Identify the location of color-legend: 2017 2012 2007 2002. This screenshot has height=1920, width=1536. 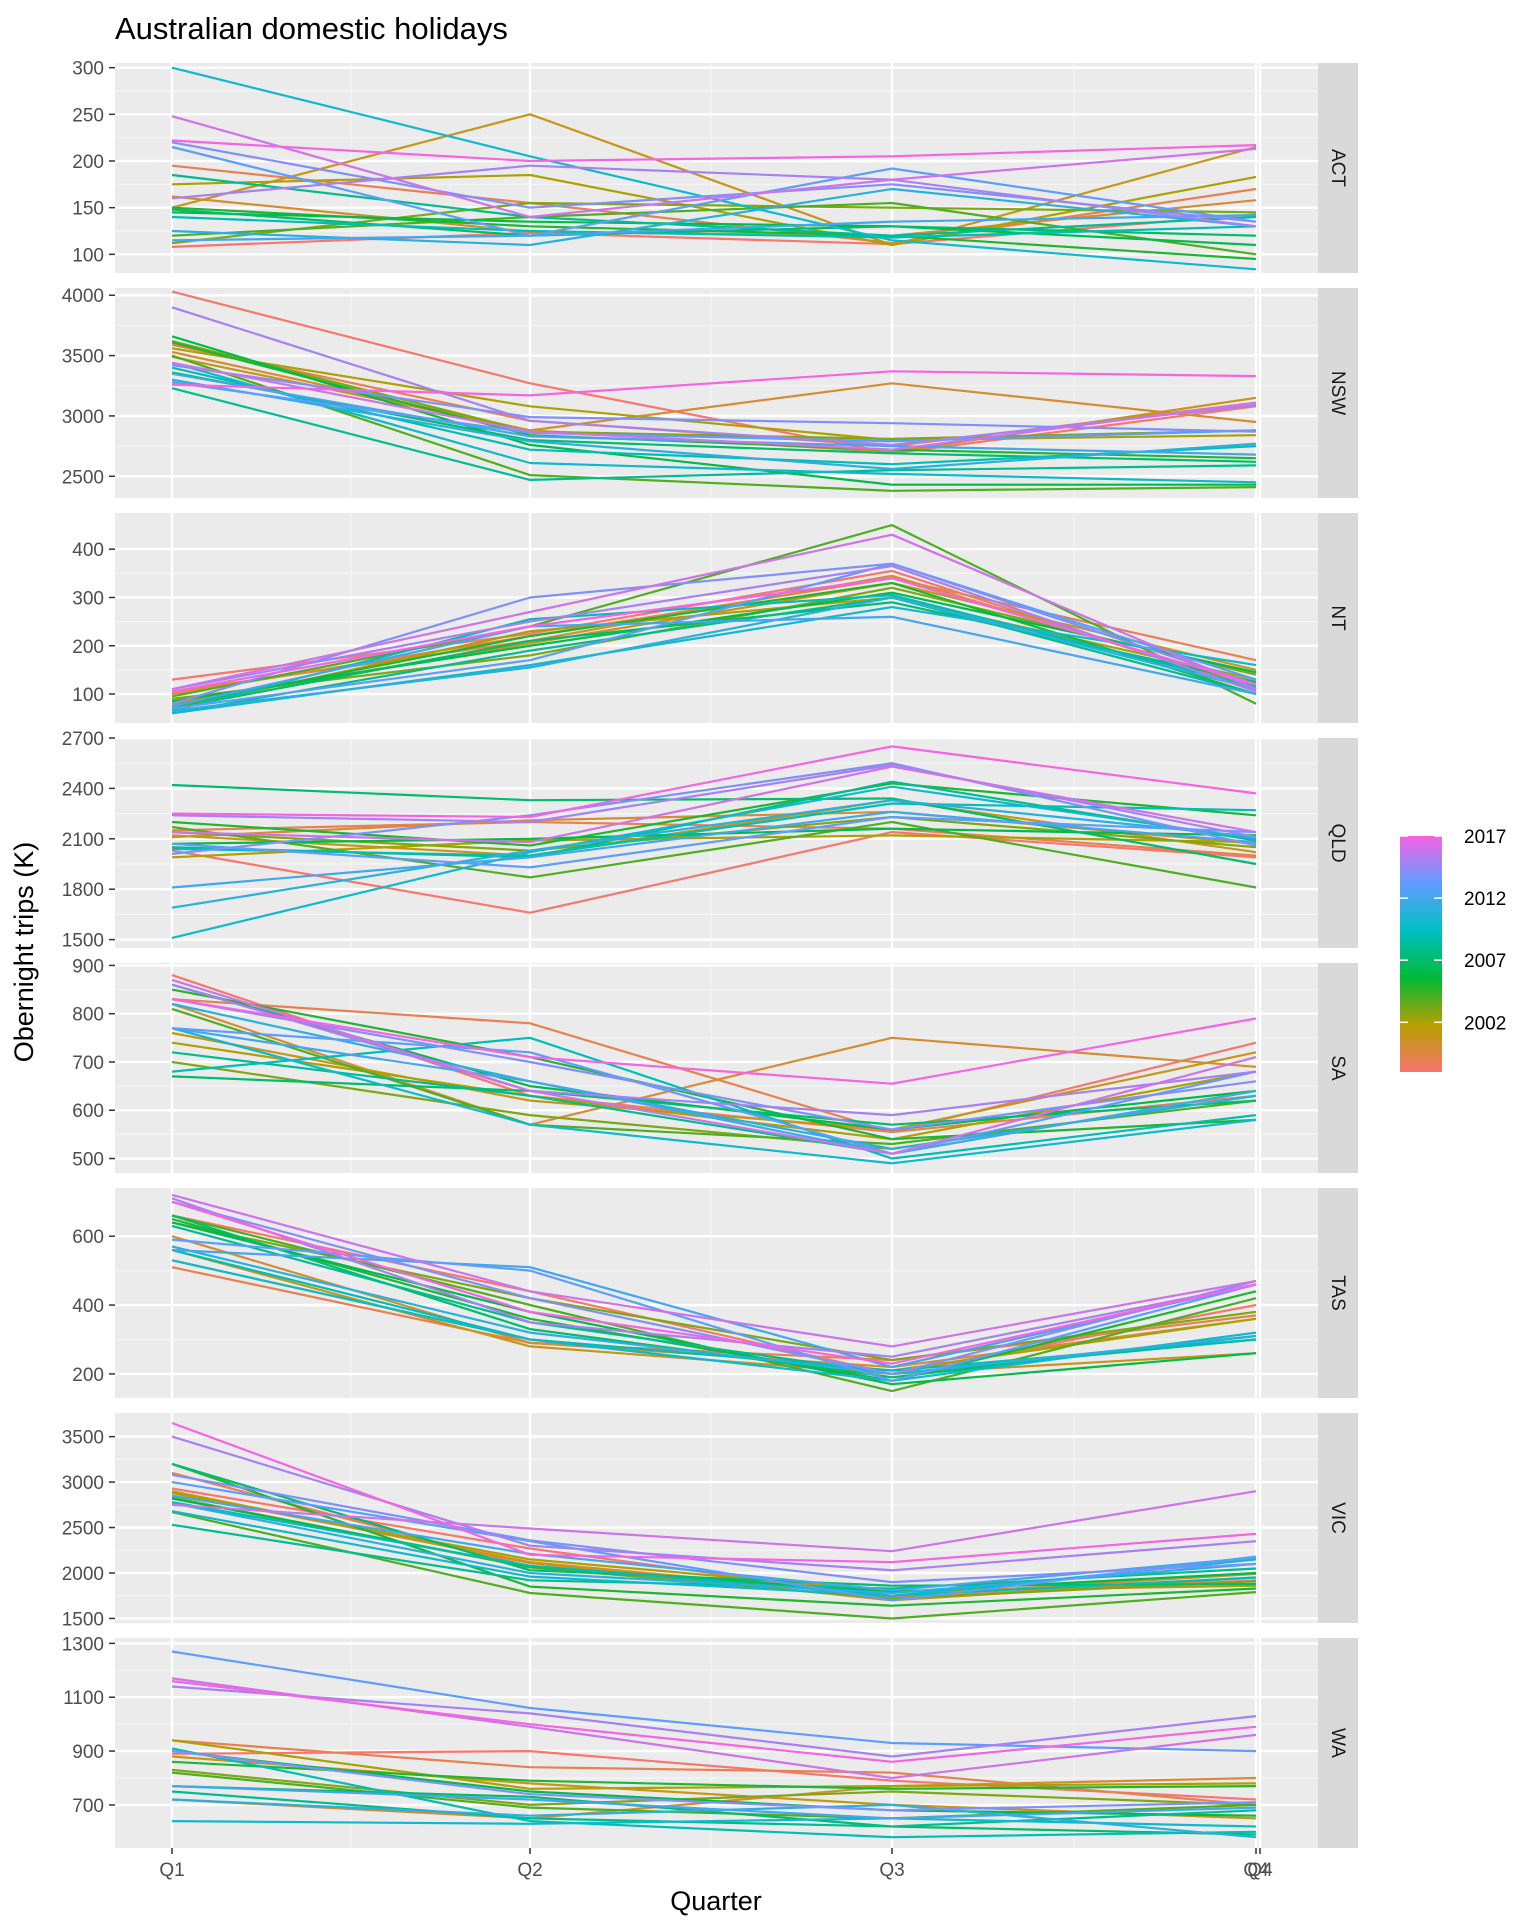
(1453, 949).